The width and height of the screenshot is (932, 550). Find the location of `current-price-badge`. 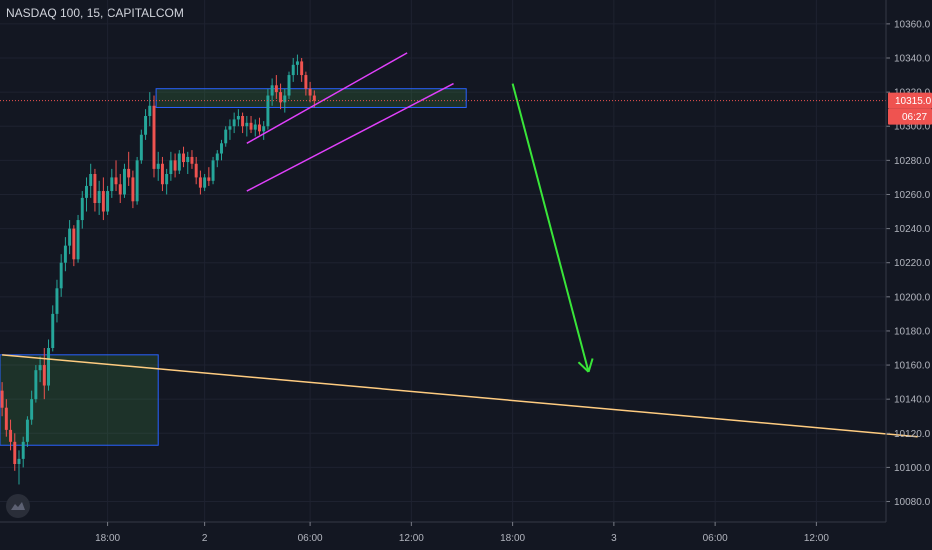

current-price-badge is located at coordinates (910, 100).